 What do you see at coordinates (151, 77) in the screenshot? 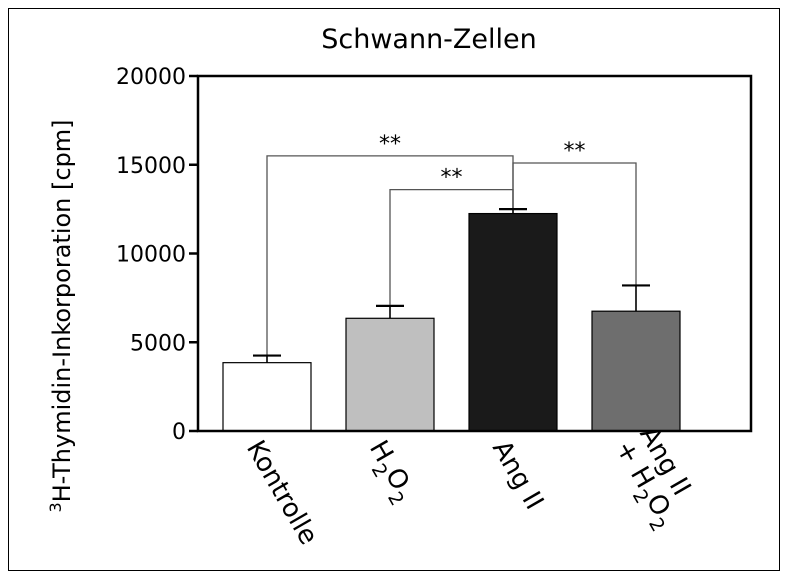
I see `y-tick-label: 20000` at bounding box center [151, 77].